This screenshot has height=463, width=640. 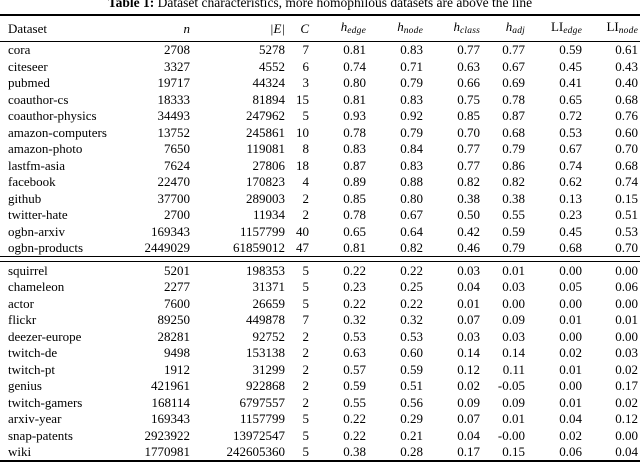 What do you see at coordinates (411, 49) in the screenshot?
I see `value-cell: 0.83` at bounding box center [411, 49].